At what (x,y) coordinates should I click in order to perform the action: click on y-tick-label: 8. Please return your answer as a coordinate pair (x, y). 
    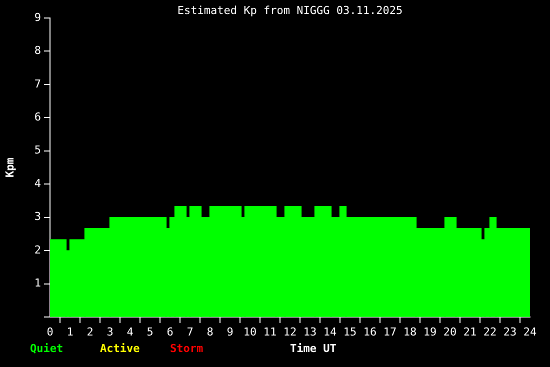
    Looking at the image, I should click on (37, 51).